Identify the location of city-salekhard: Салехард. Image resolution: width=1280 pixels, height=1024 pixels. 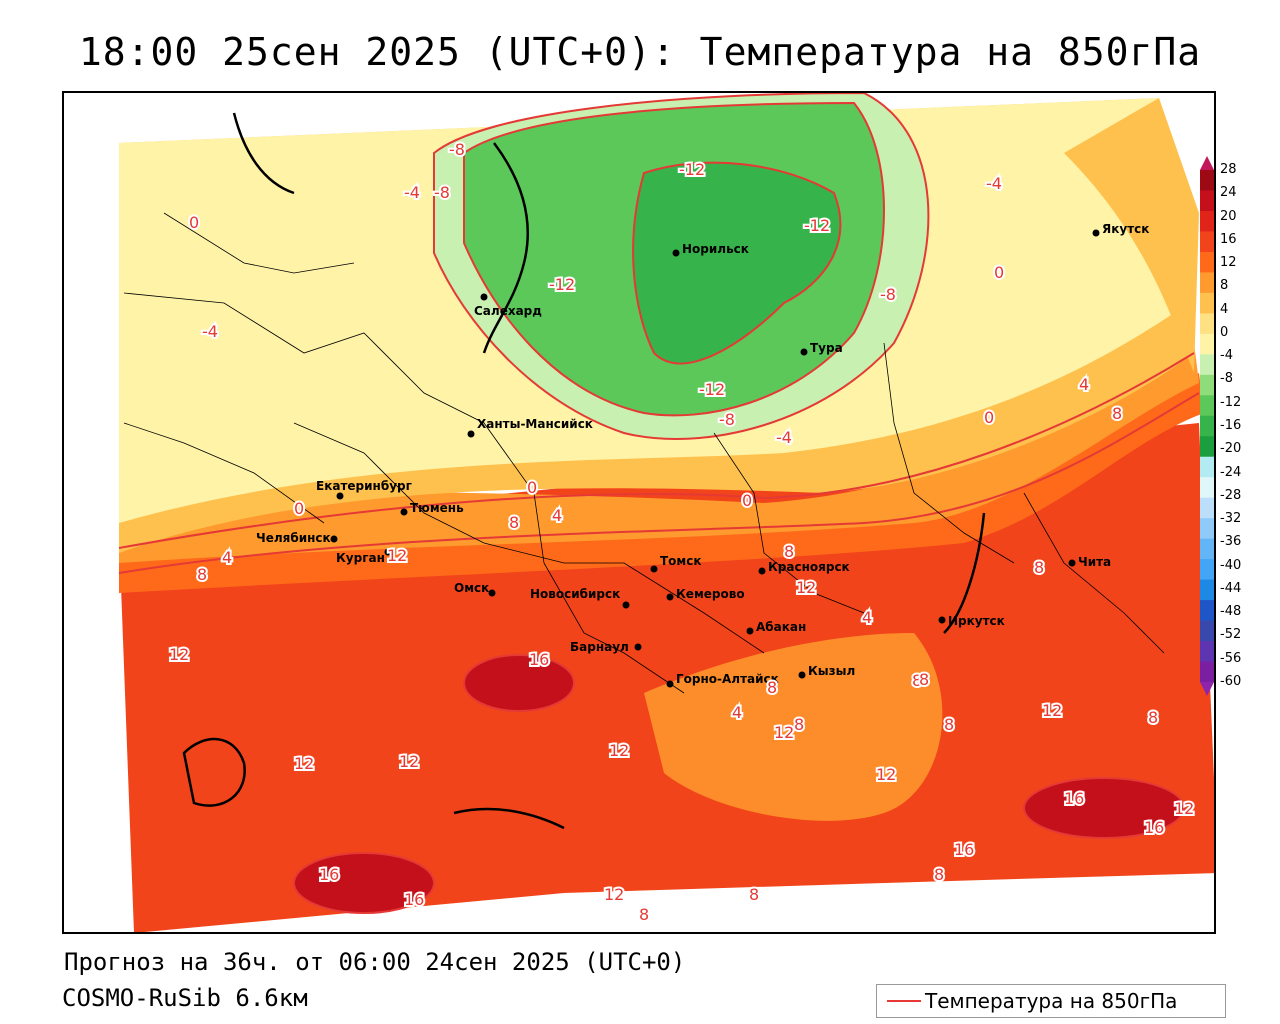
(508, 305).